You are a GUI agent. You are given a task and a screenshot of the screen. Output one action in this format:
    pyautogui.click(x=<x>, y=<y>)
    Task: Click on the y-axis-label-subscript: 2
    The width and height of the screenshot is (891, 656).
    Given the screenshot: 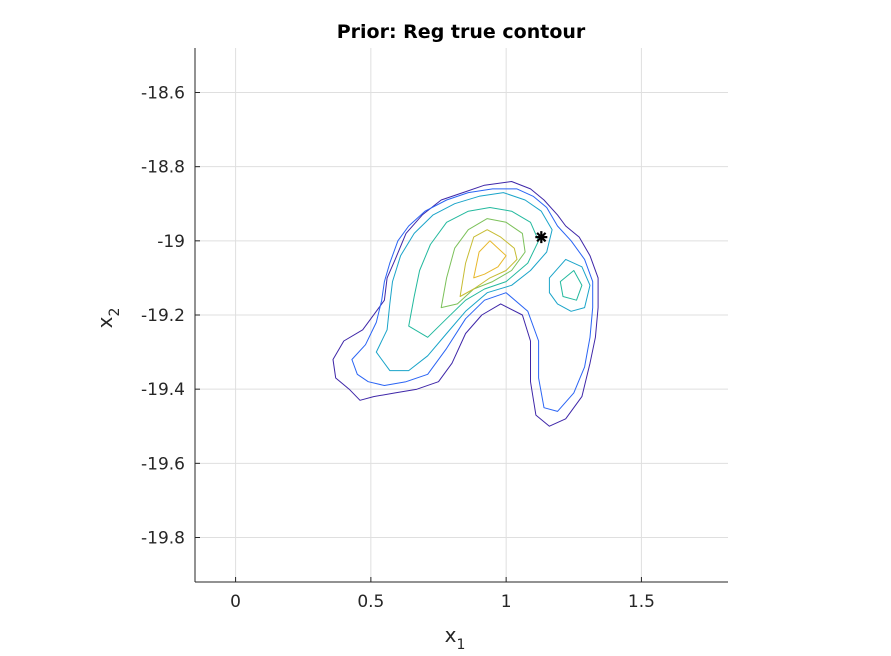 What is the action you would take?
    pyautogui.click(x=115, y=312)
    